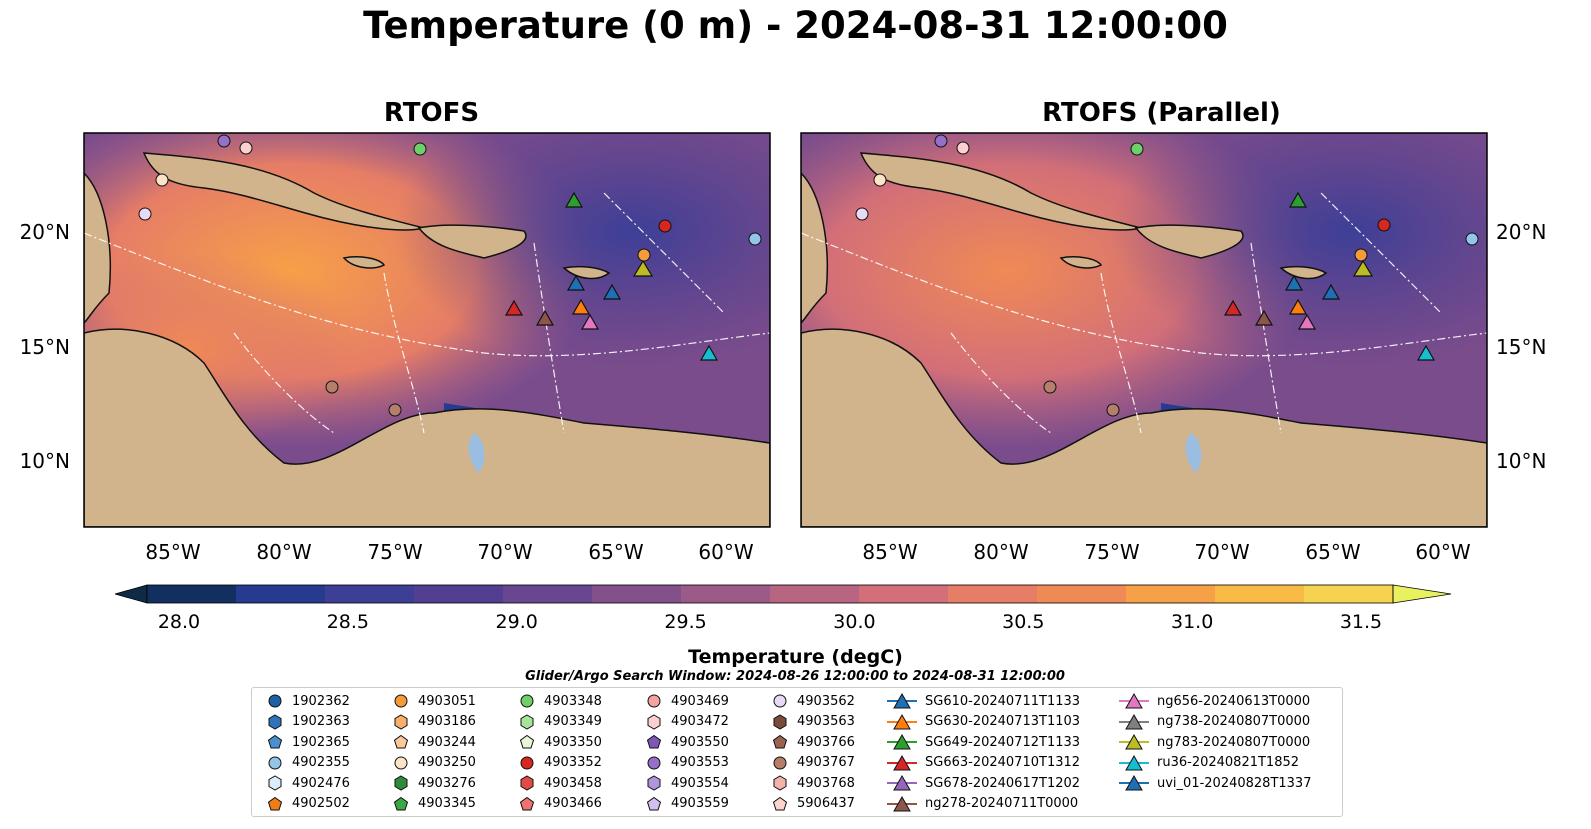  I want to click on legend-label: 1902363, so click(321, 722).